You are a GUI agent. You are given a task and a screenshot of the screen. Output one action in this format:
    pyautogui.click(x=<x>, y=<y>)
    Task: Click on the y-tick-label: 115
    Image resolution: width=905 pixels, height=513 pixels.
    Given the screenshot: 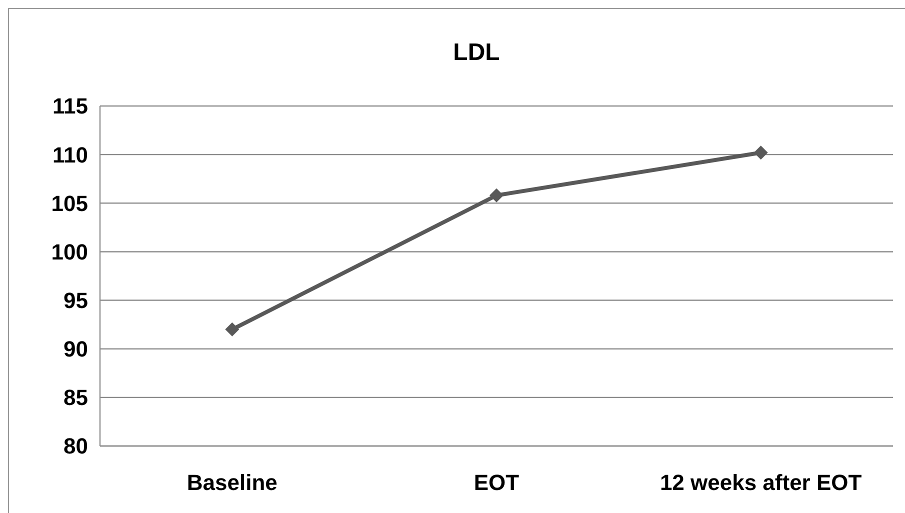 What is the action you would take?
    pyautogui.click(x=70, y=106)
    